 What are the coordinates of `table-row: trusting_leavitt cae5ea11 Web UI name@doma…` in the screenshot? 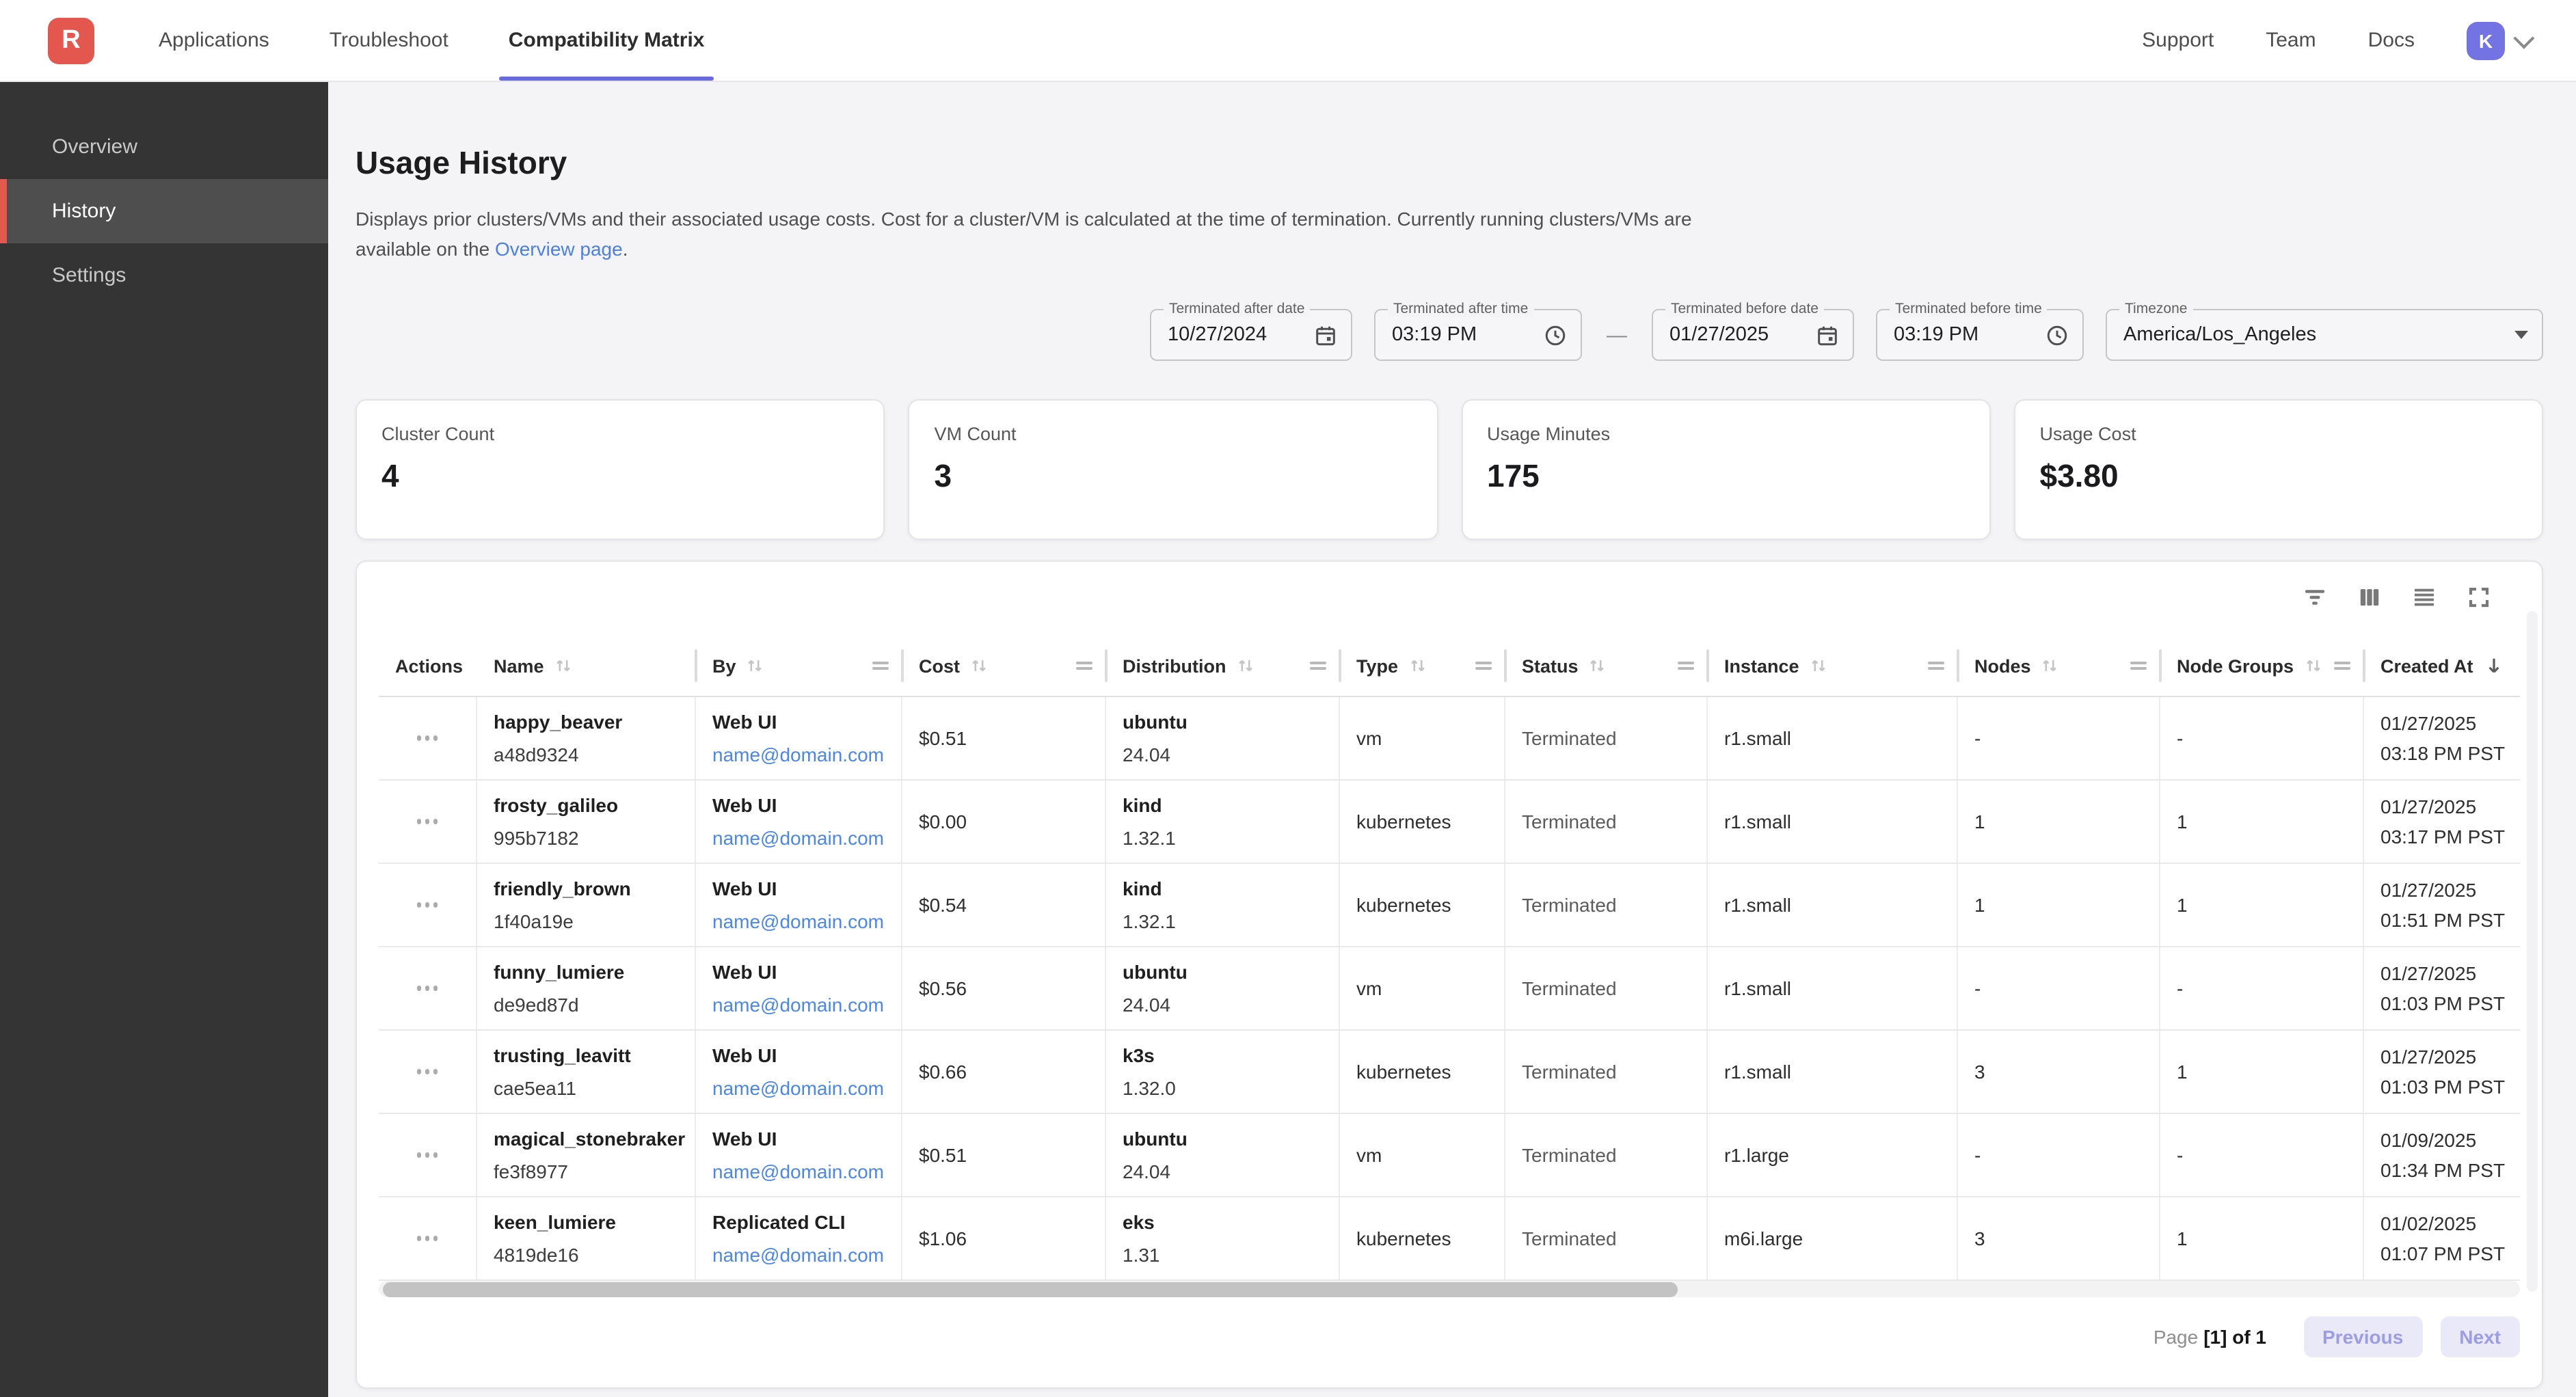 It's located at (1449, 1072).